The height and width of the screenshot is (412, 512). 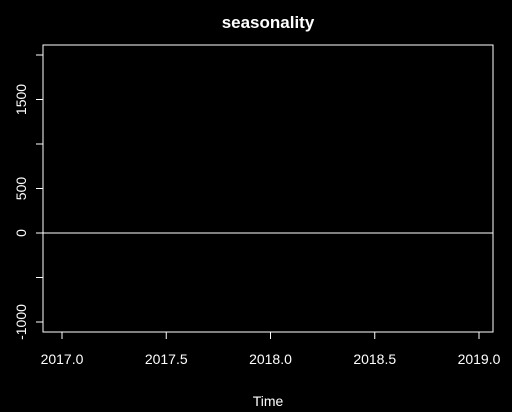 What do you see at coordinates (62, 359) in the screenshot?
I see `x-tick-label: 2017.0` at bounding box center [62, 359].